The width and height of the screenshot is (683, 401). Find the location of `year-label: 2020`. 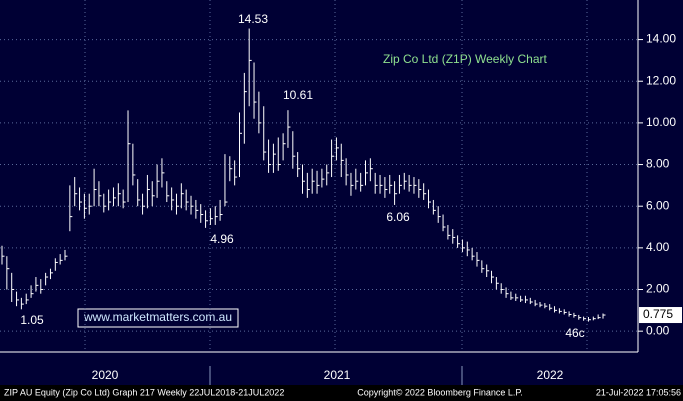

year-label: 2020 is located at coordinates (105, 375).